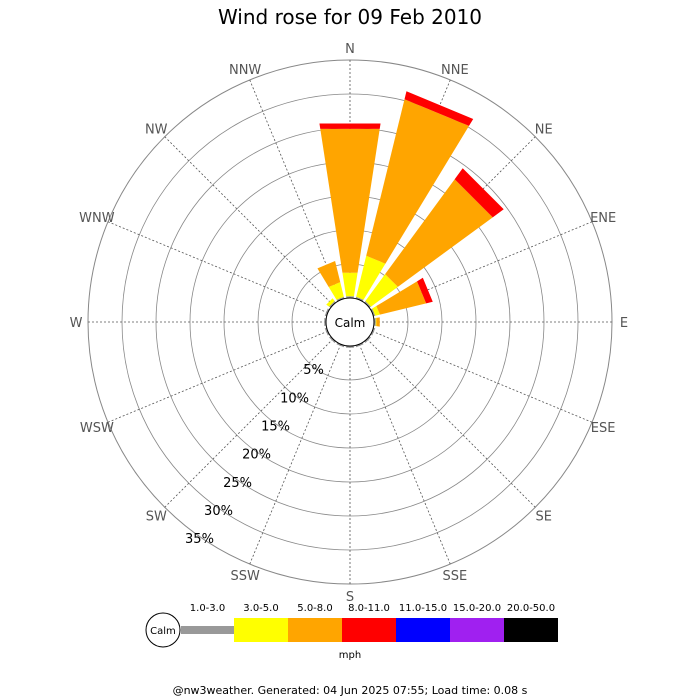 The image size is (700, 700). I want to click on direction-label-w: W, so click(76, 323).